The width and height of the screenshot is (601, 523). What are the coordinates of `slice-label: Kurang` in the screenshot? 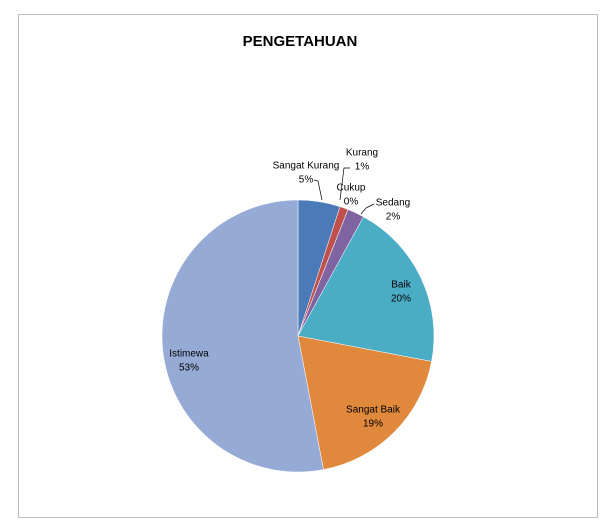 It's located at (362, 153).